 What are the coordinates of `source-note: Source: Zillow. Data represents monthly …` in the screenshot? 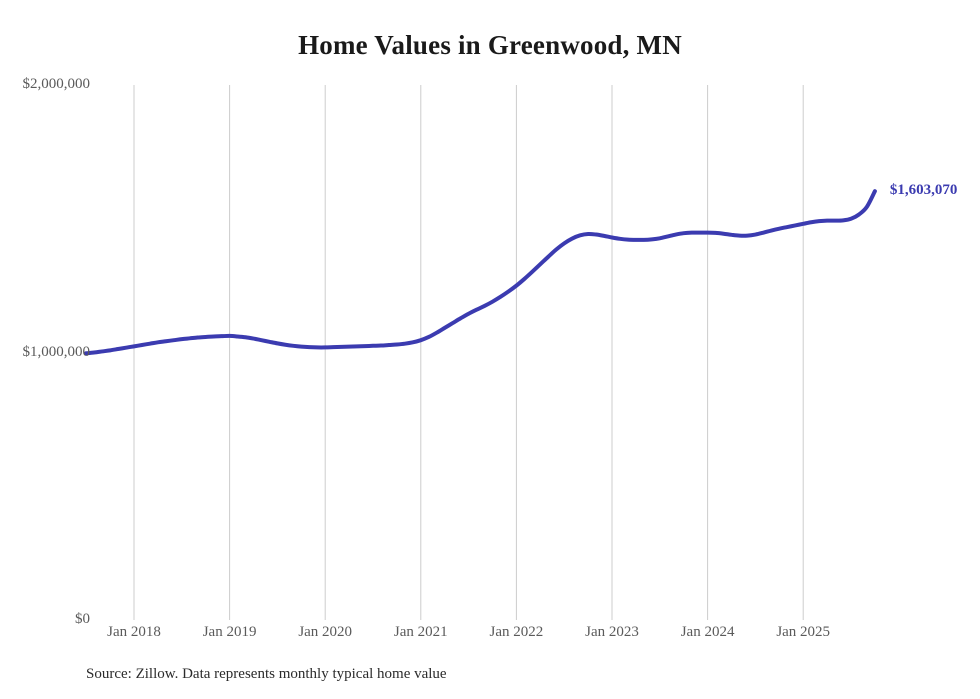 It's located at (266, 674).